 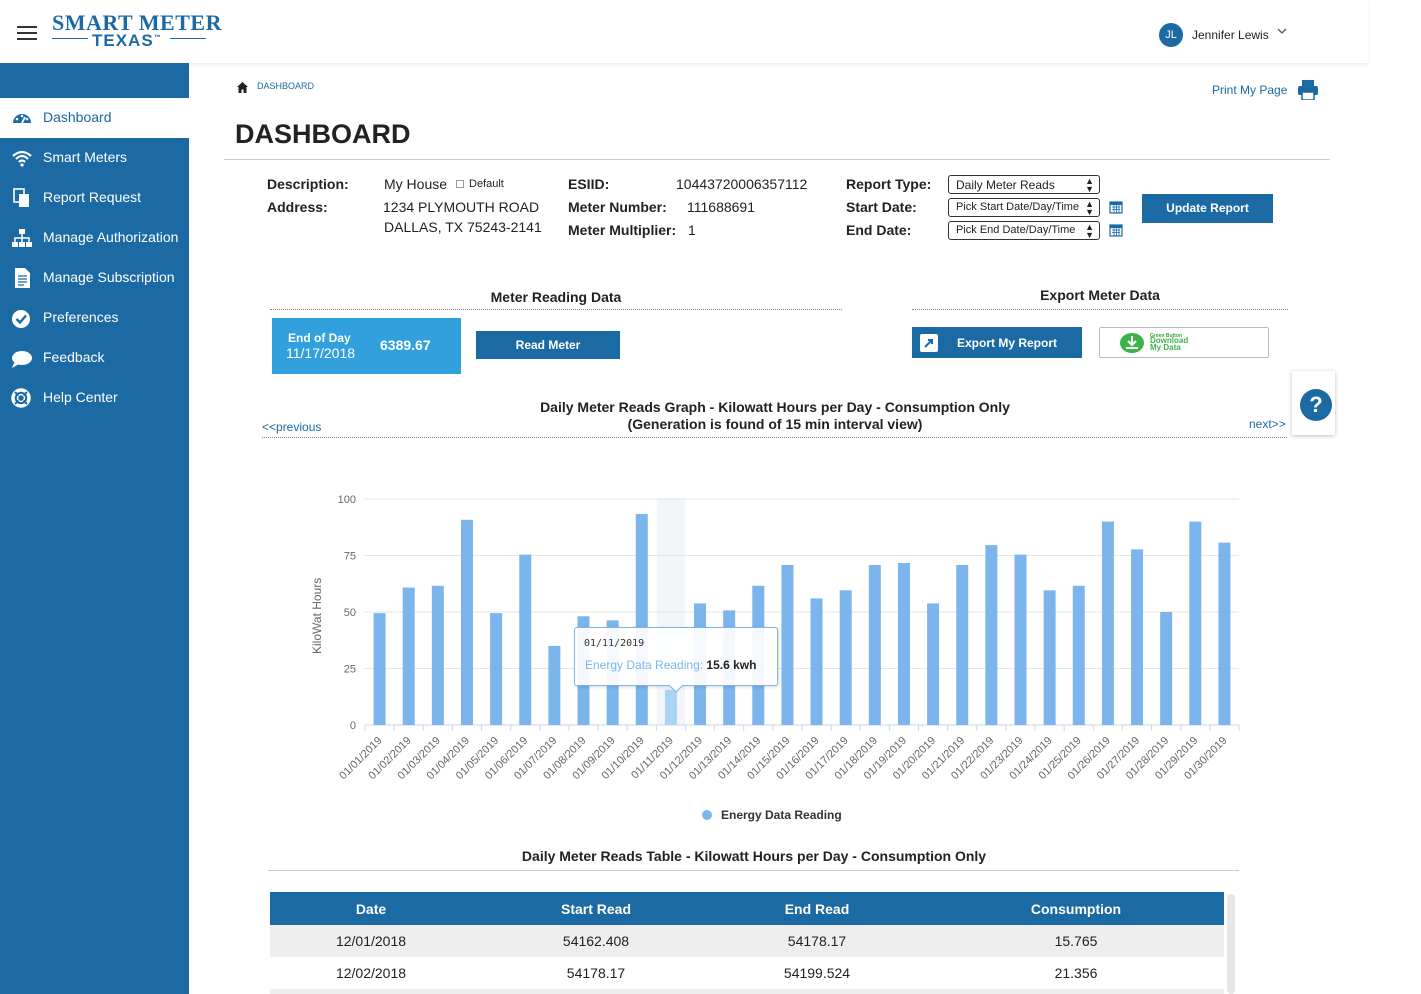 I want to click on sidebar-item-label: Smart Meters, so click(x=85, y=157).